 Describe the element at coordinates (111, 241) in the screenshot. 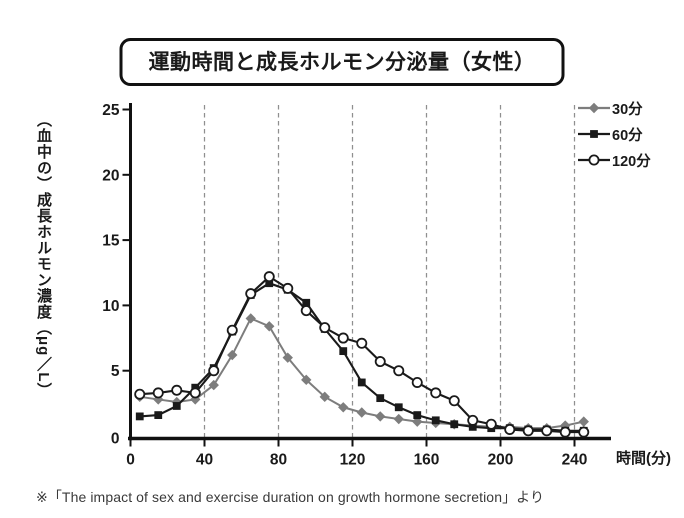

I see `svg-text: 15` at that location.